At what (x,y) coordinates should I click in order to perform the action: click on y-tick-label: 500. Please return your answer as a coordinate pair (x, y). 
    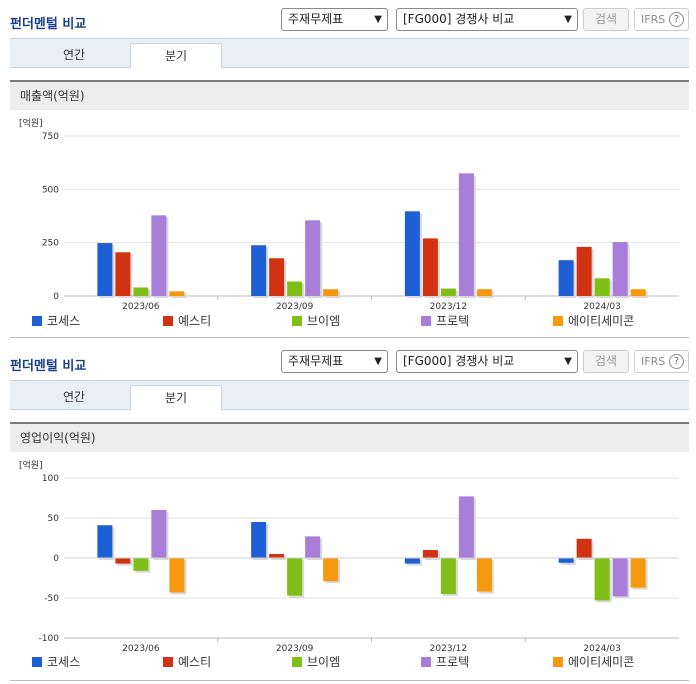
    Looking at the image, I should click on (50, 190).